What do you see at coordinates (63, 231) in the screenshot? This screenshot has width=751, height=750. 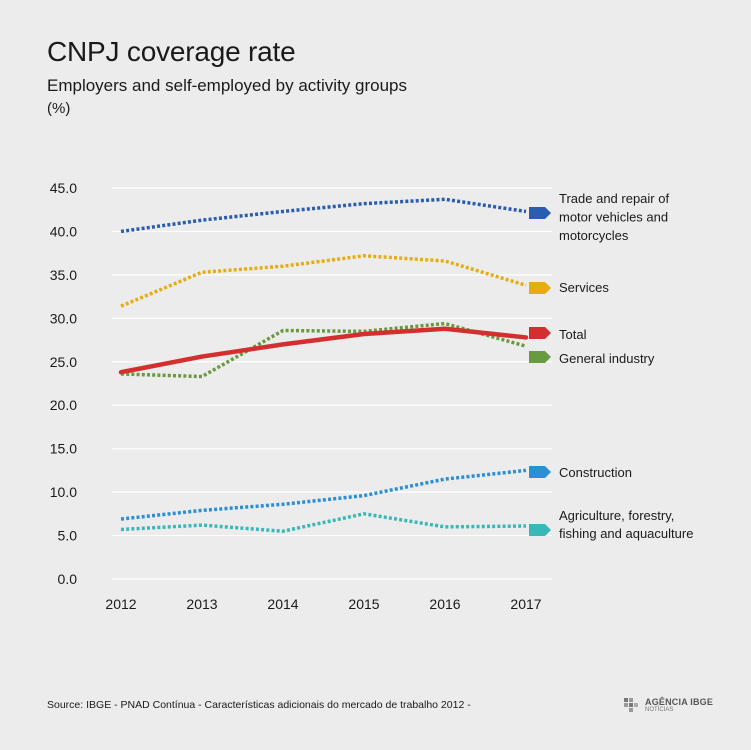 I see `y-tick-label: 40.0` at bounding box center [63, 231].